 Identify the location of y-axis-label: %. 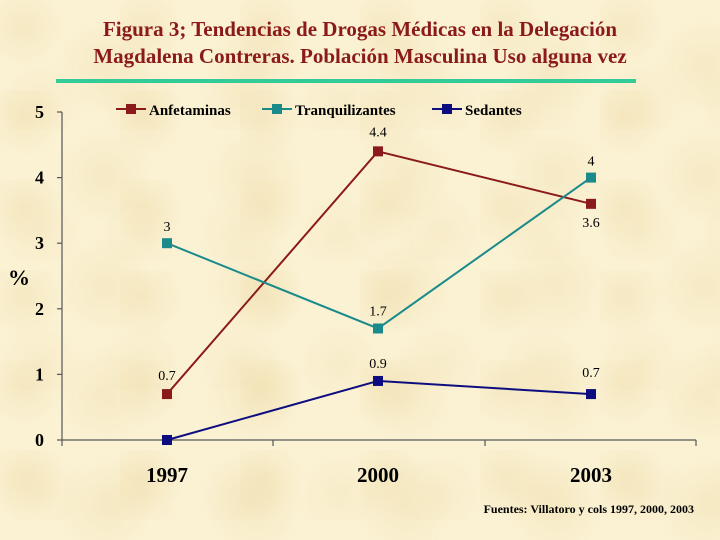
(19, 277).